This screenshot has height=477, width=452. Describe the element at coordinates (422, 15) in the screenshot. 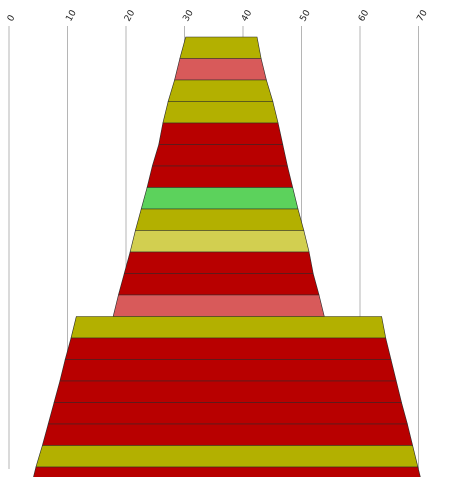

I see `x-tick-label: 70` at that location.